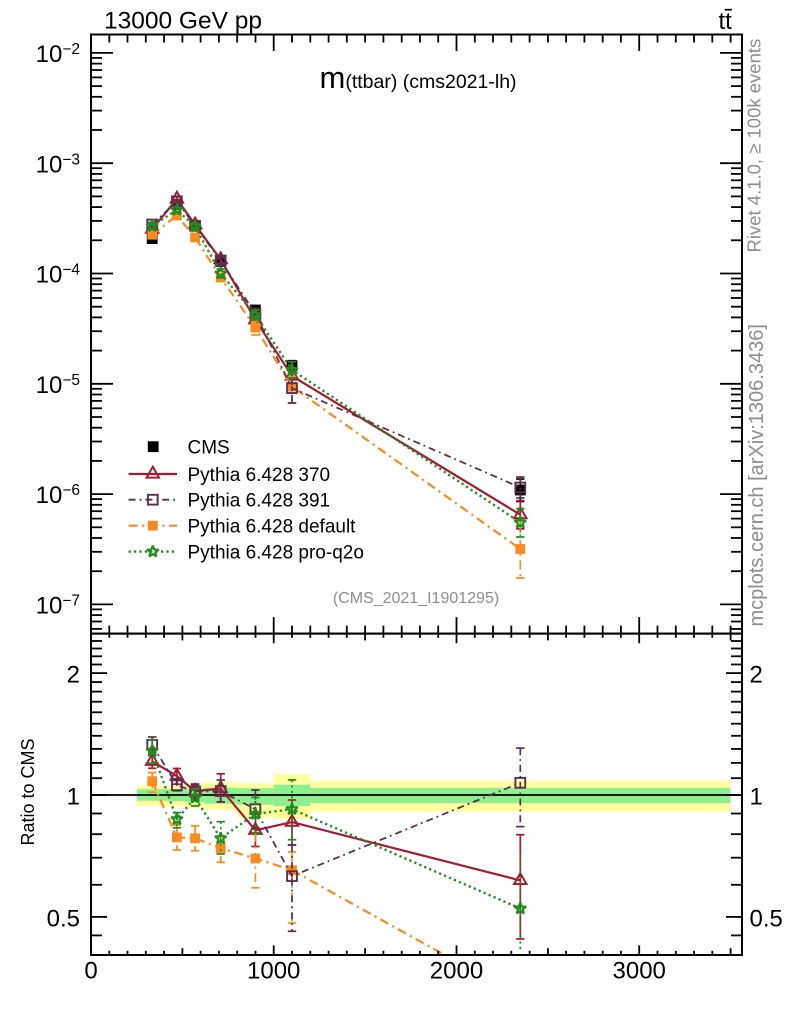  What do you see at coordinates (754, 146) in the screenshot?
I see `svg-text: Rivet 4.1.0, ≥ 100k events` at bounding box center [754, 146].